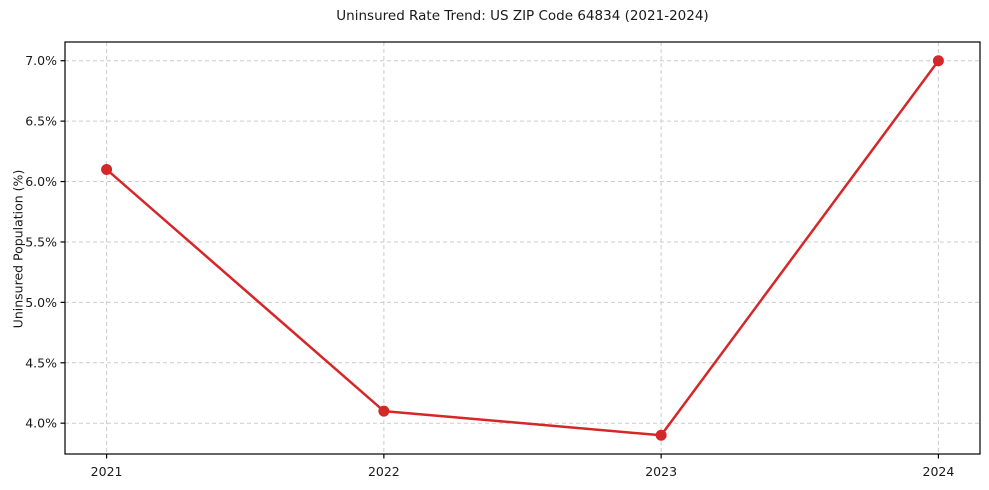 The height and width of the screenshot is (490, 989). I want to click on x-tick-label: 2023, so click(661, 471).